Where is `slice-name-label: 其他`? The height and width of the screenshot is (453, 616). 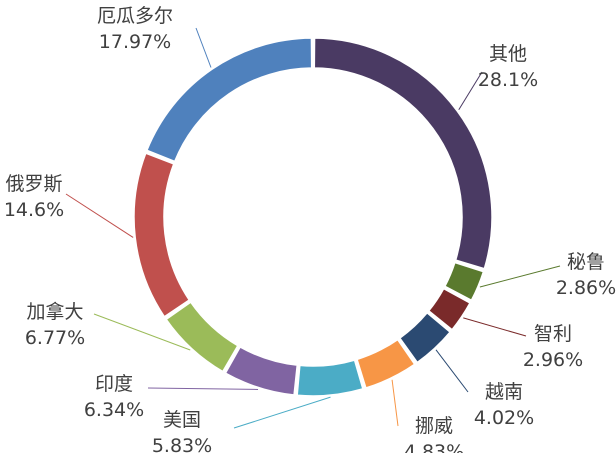 slice-name-label: 其他 is located at coordinates (508, 54).